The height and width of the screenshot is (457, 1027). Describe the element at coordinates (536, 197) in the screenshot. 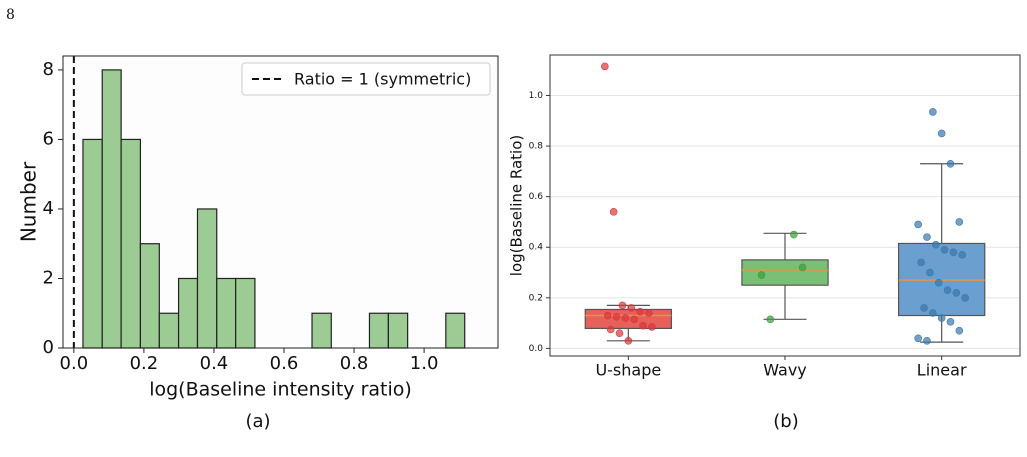

I see `y-tick-label: 0.6` at that location.